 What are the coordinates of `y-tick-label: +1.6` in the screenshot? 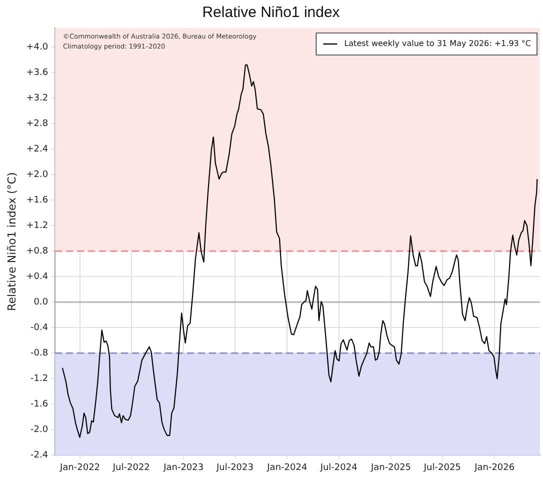 It's located at (37, 201).